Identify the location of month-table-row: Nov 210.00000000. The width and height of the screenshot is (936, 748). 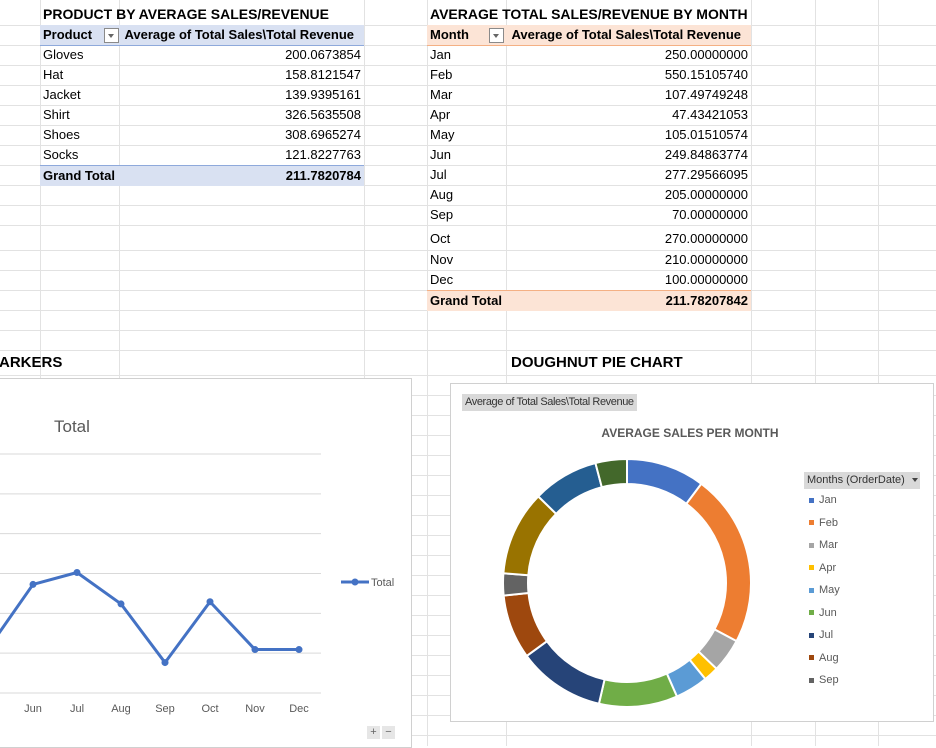
(589, 260).